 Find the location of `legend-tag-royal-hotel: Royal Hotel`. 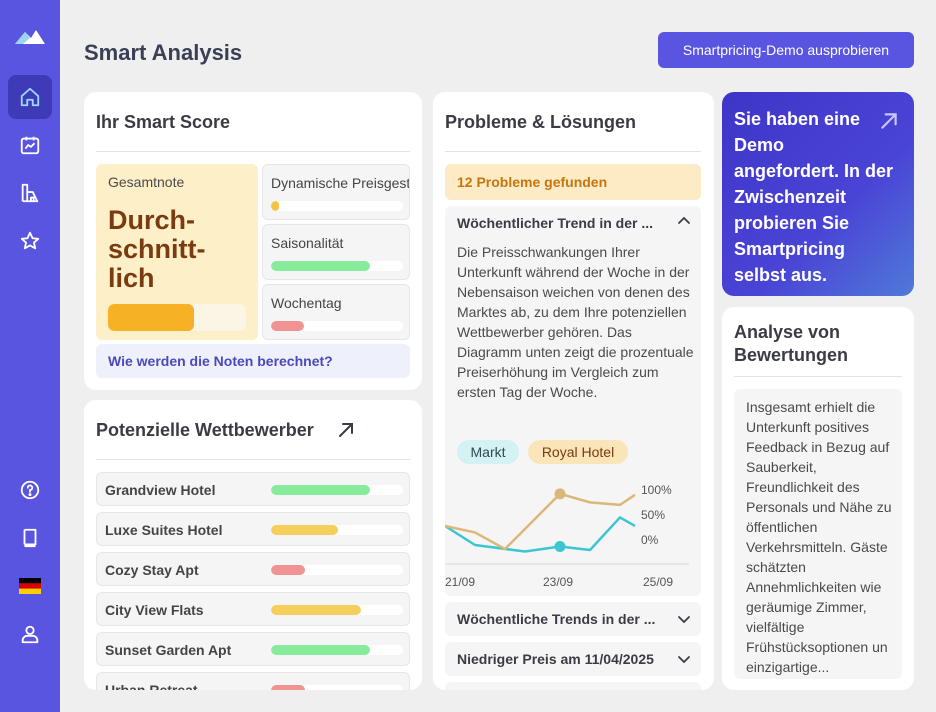

legend-tag-royal-hotel: Royal Hotel is located at coordinates (578, 452).